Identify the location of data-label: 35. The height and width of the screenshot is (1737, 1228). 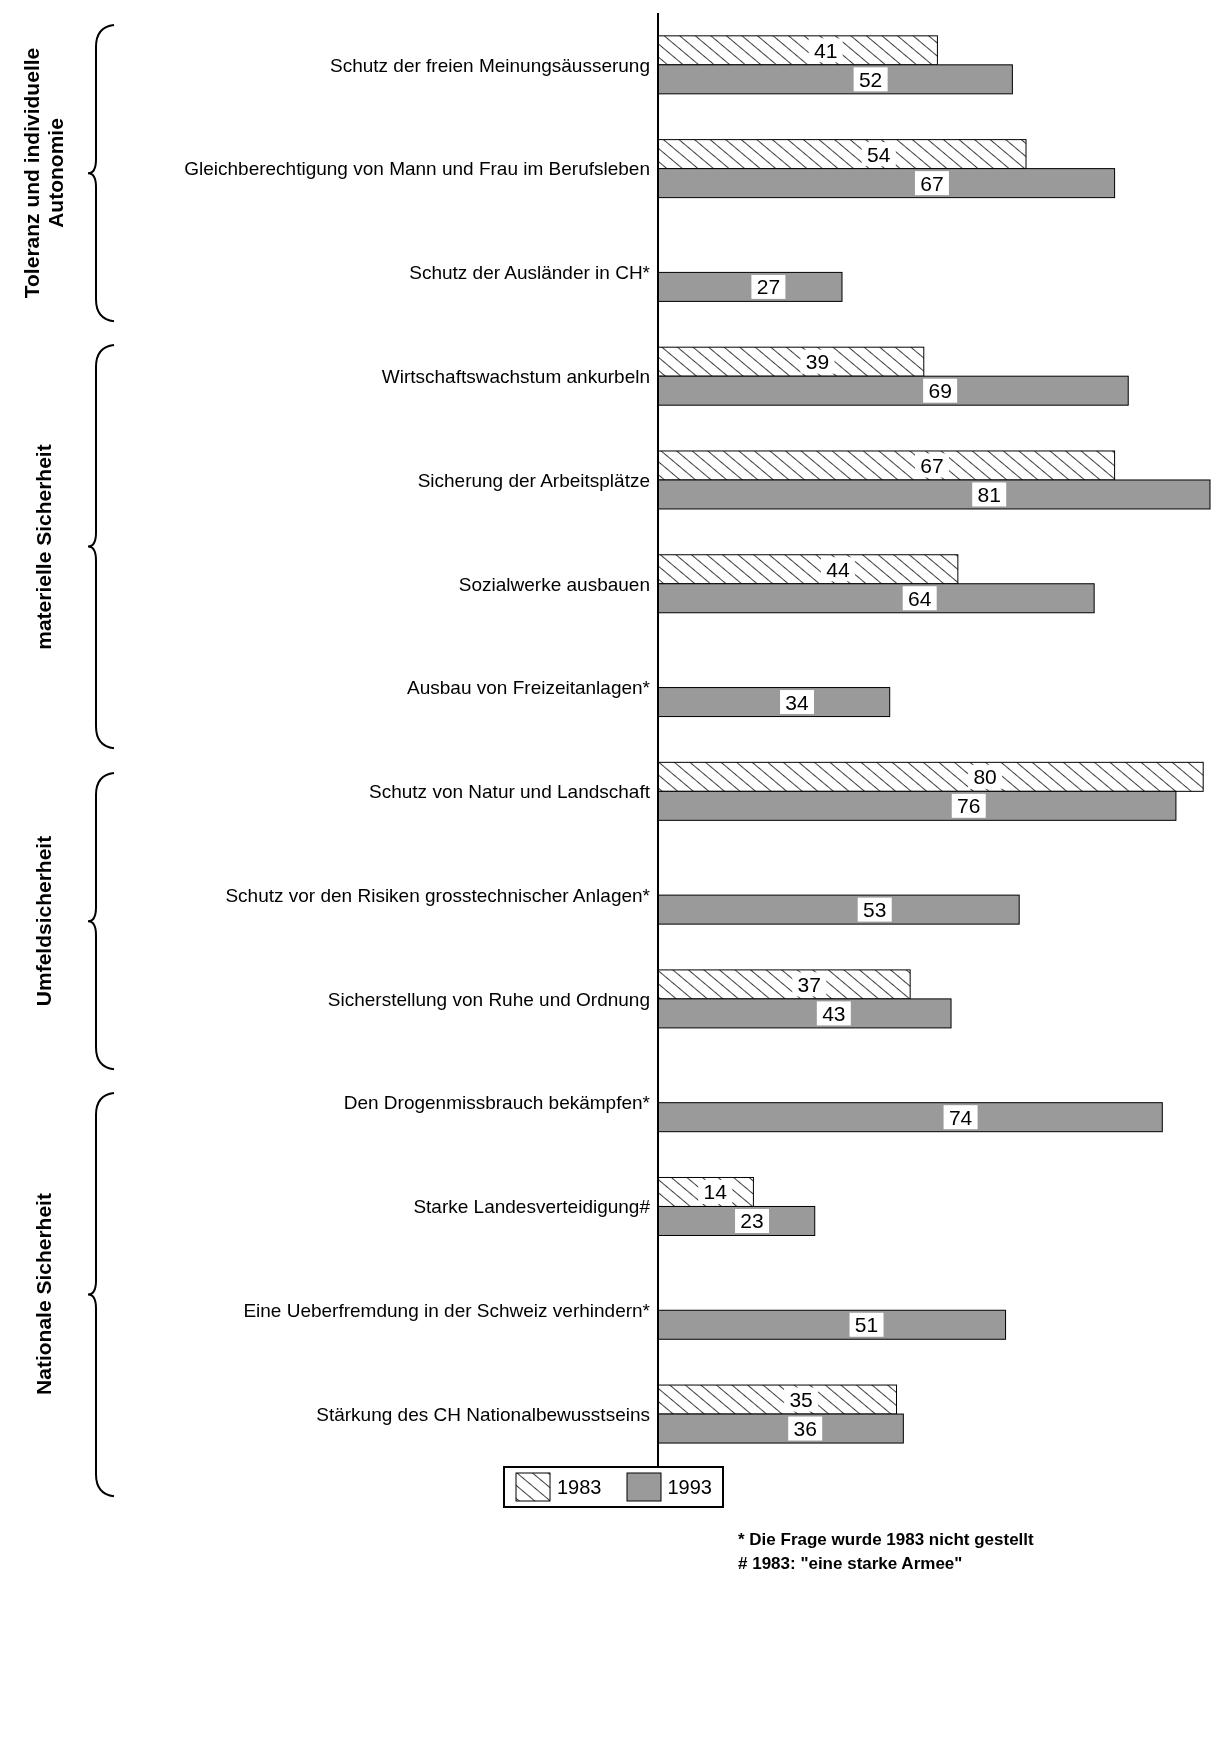
(801, 1400).